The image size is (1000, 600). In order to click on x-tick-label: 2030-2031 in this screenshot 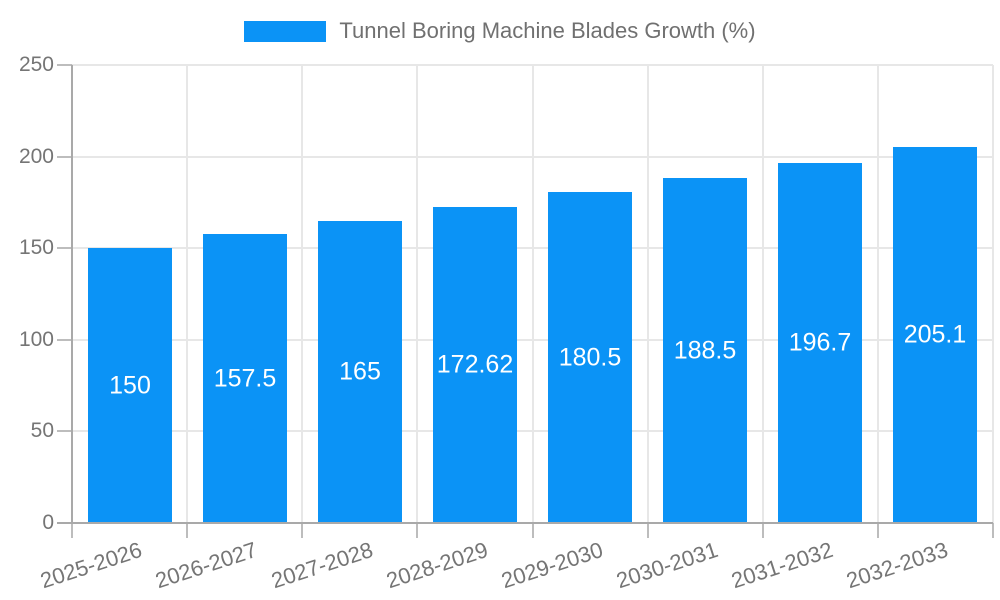, I will do `click(667, 565)`.